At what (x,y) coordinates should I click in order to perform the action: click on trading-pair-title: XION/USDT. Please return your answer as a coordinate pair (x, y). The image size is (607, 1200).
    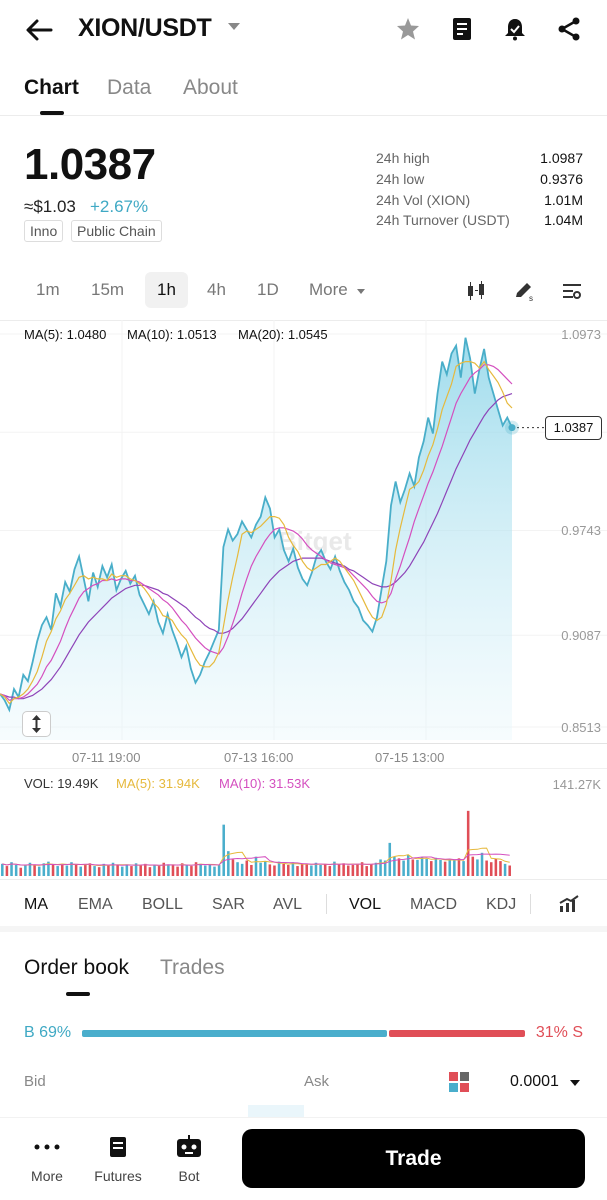
    Looking at the image, I should click on (145, 28).